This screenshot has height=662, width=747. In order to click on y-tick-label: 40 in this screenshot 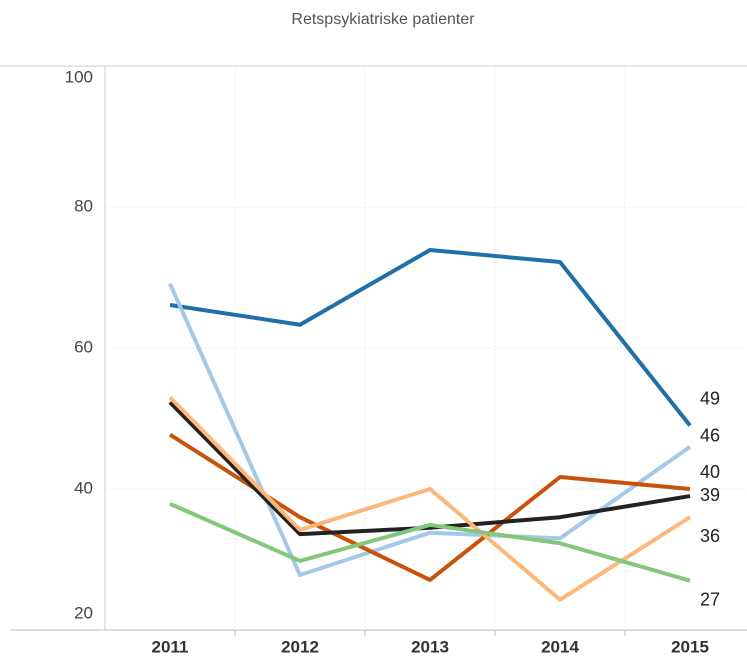, I will do `click(83, 487)`.